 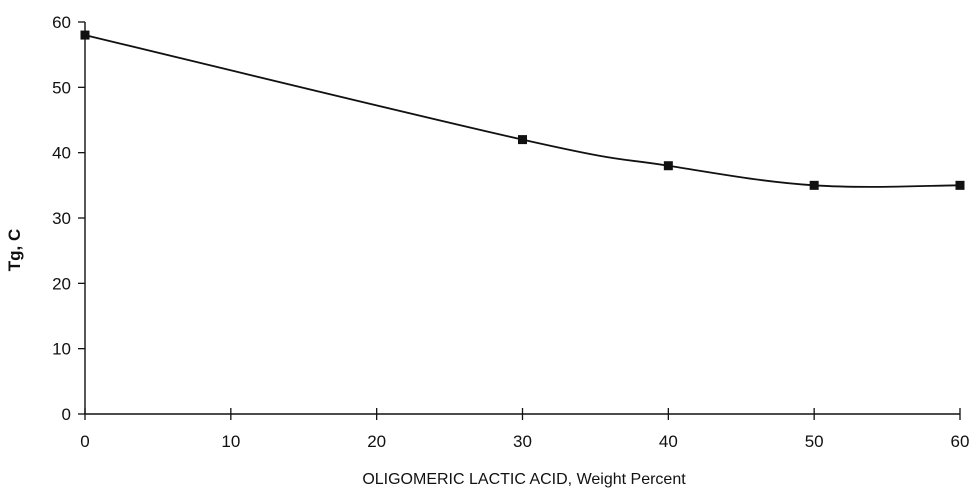 What do you see at coordinates (61, 87) in the screenshot?
I see `y-tick-label: 50` at bounding box center [61, 87].